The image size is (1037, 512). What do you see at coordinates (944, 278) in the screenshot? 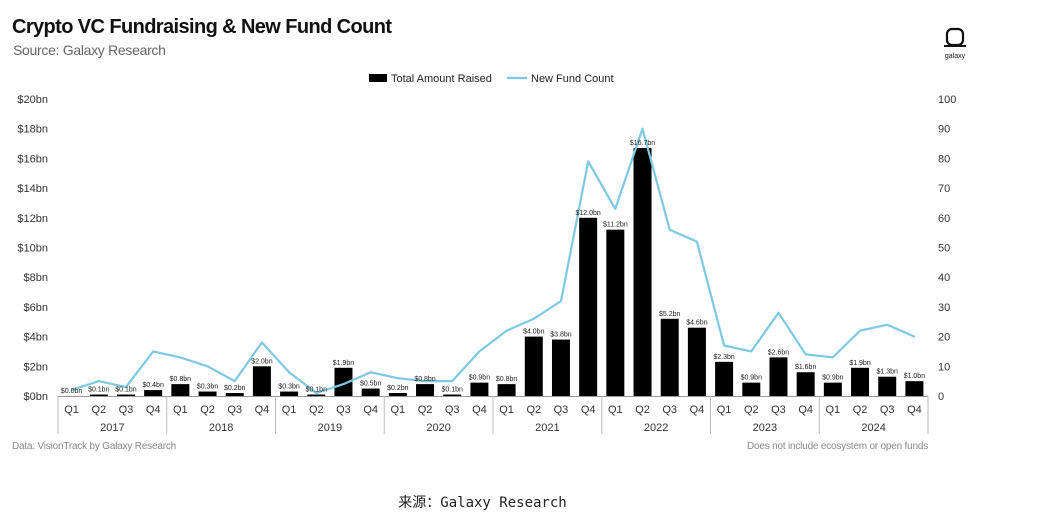
I see `y-right-tick-label: 40` at bounding box center [944, 278].